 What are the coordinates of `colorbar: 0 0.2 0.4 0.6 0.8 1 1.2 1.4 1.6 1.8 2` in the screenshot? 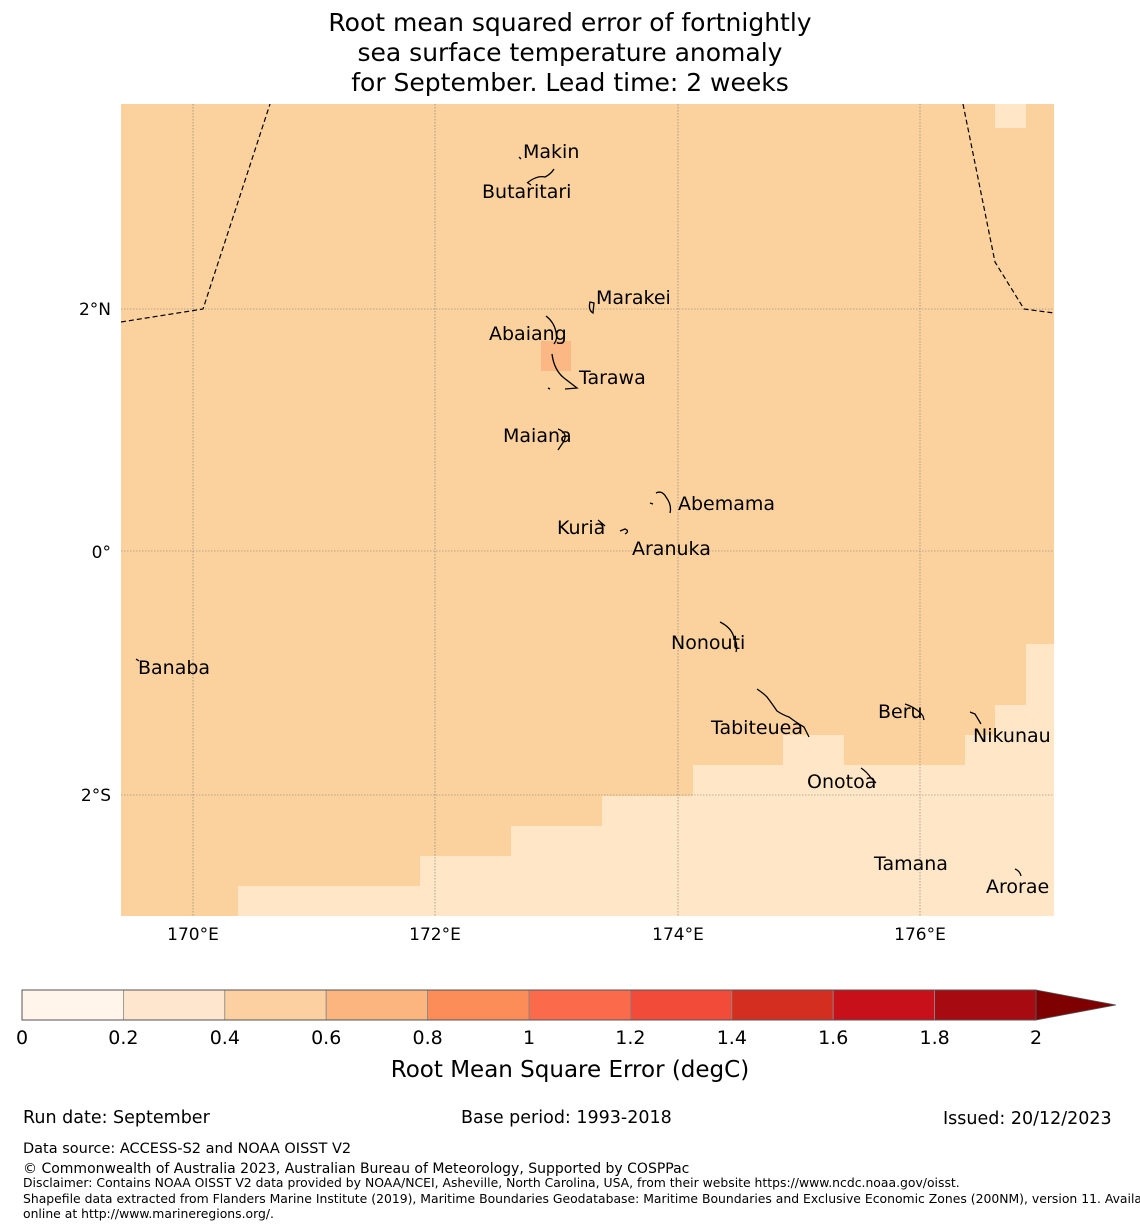 It's located at (566, 1019).